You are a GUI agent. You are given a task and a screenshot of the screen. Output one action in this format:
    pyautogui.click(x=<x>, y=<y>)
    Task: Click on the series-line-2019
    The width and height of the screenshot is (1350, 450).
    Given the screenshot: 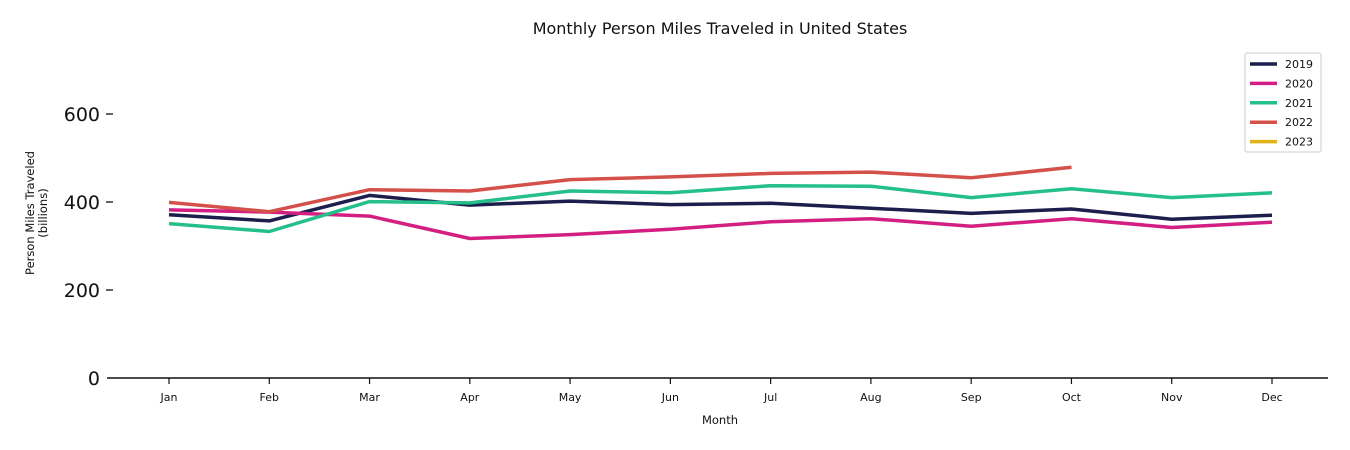 What is the action you would take?
    pyautogui.click(x=720, y=208)
    